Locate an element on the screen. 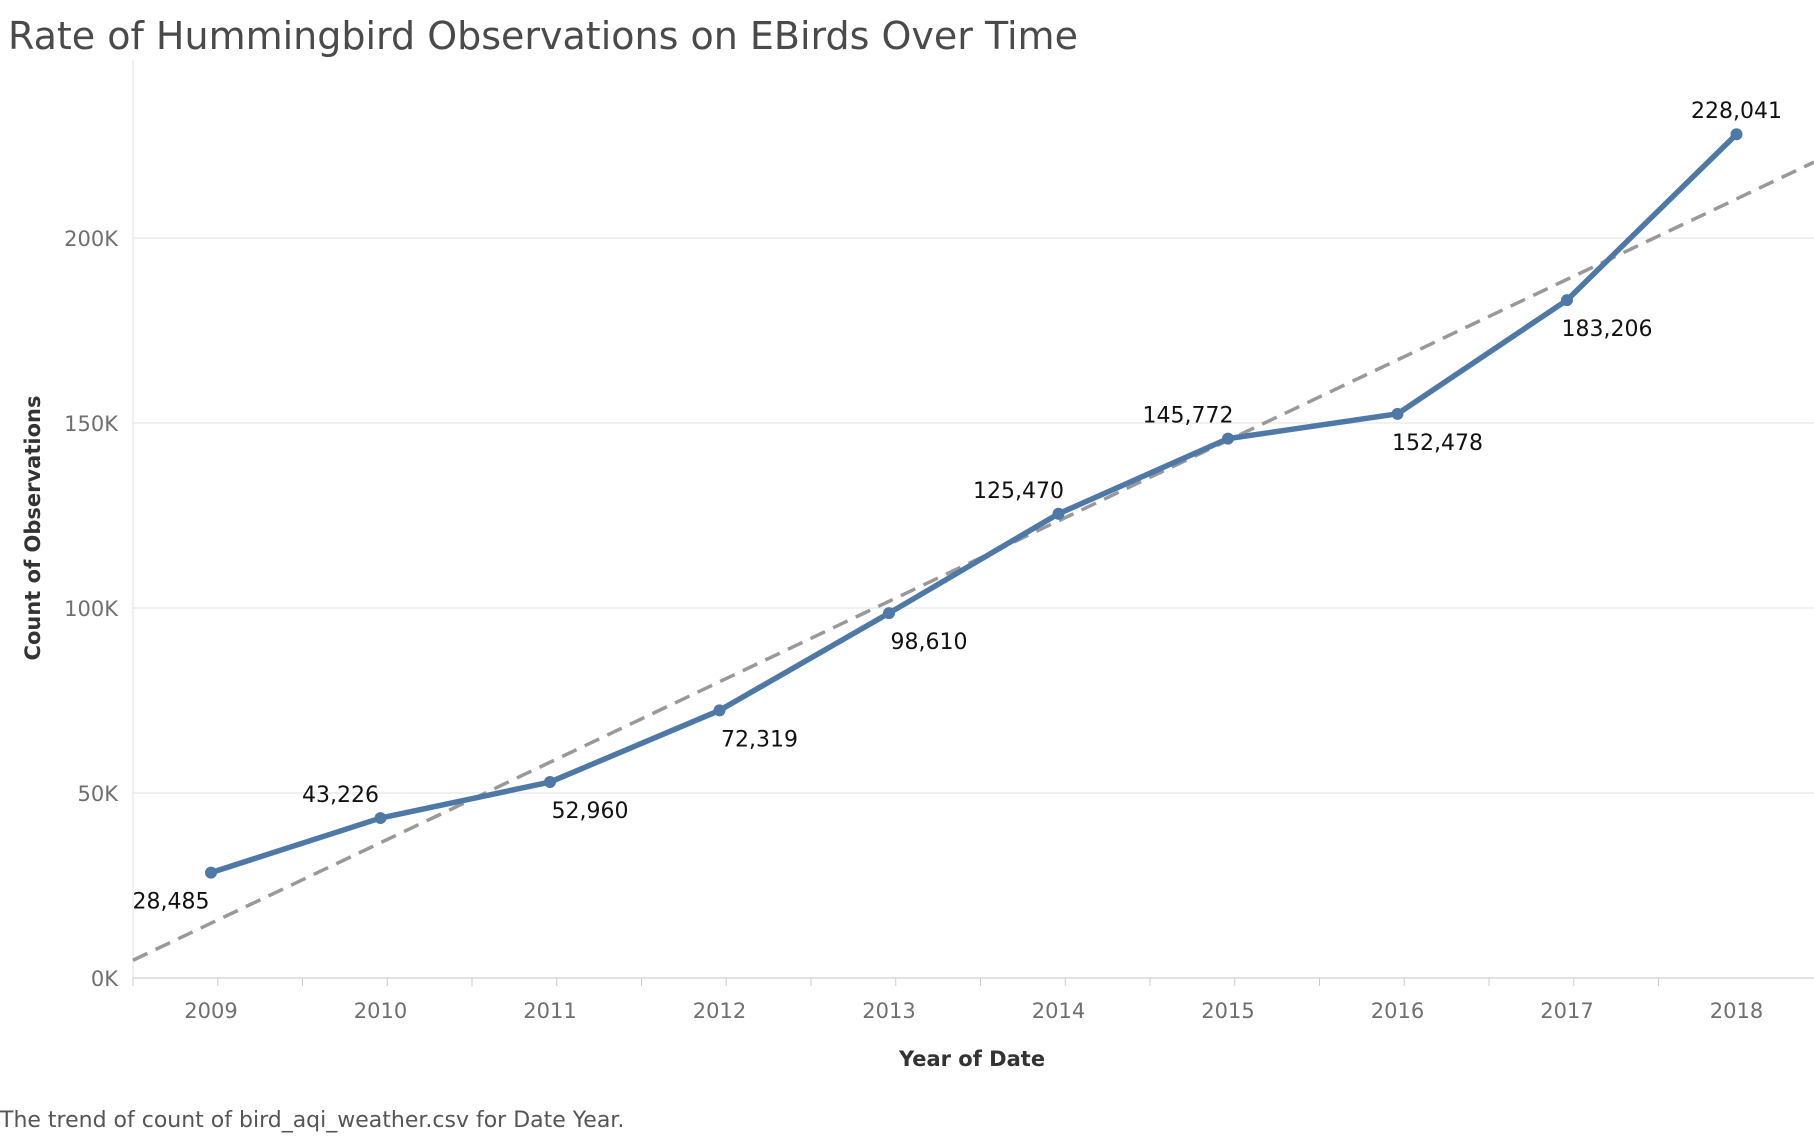 Image resolution: width=1814 pixels, height=1138 pixels. data-label: 98,610 is located at coordinates (929, 642).